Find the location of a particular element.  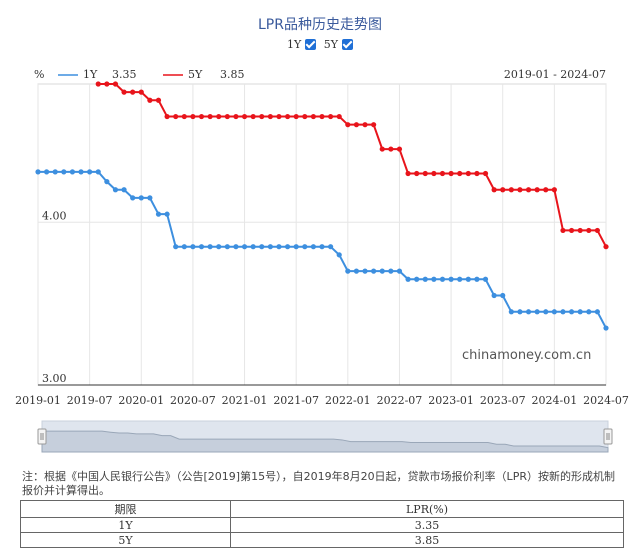

table-header-lpr: LPR(%) is located at coordinates (427, 509).